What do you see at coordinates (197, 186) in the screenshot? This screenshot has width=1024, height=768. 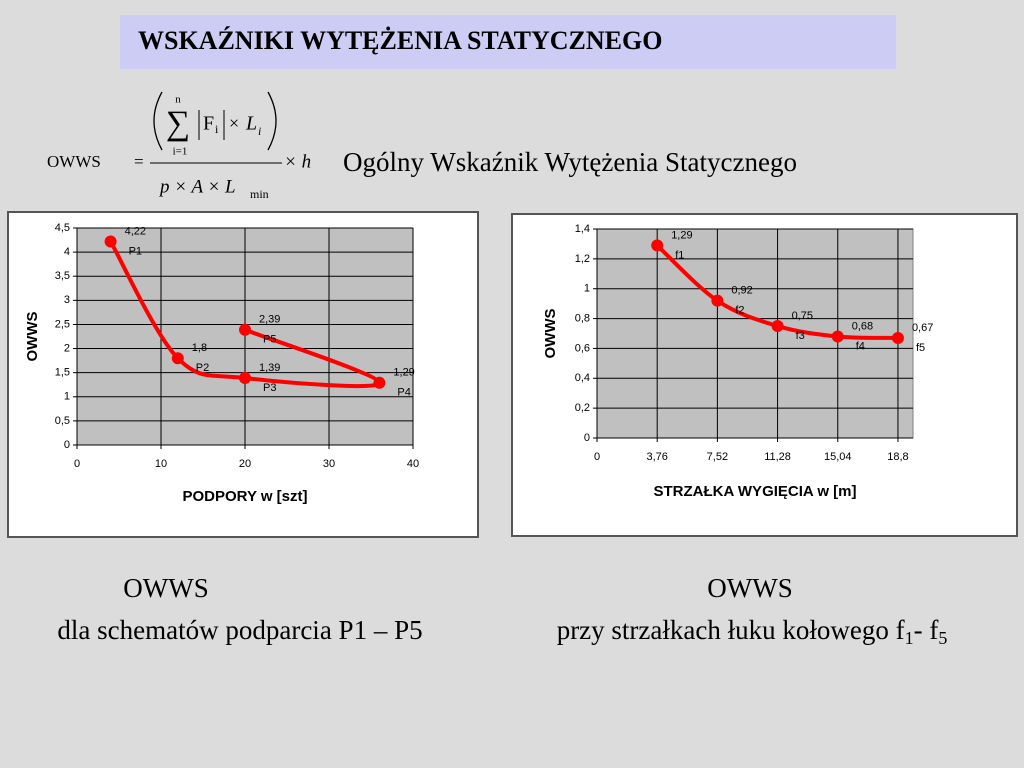 I see `denominator: p × A × L` at bounding box center [197, 186].